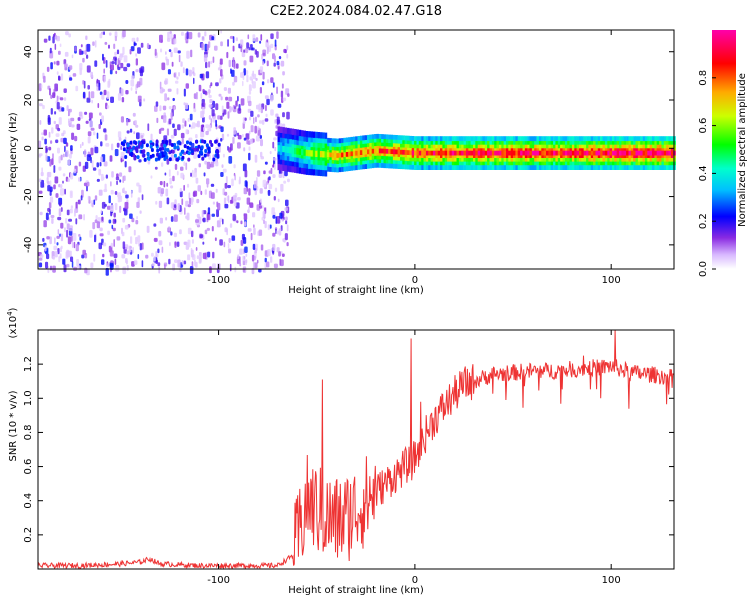  I want to click on y-tick-label: 40, so click(28, 51).